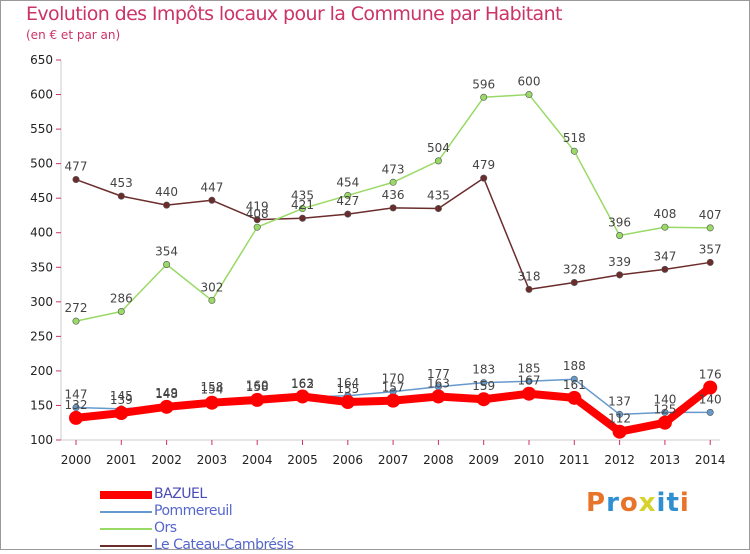 Image resolution: width=750 pixels, height=554 pixels. I want to click on data-label: 286, so click(121, 298).